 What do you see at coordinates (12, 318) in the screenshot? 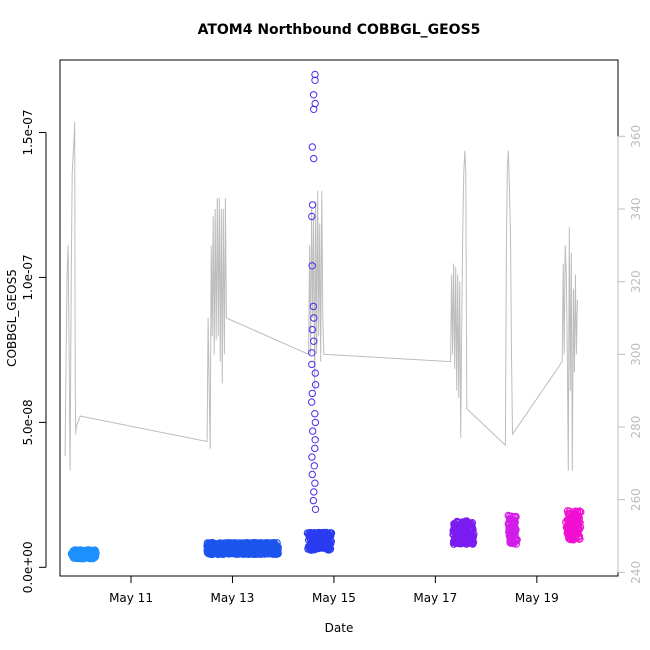
I see `y-axis-label: COBBGL_GEOS5` at bounding box center [12, 318].